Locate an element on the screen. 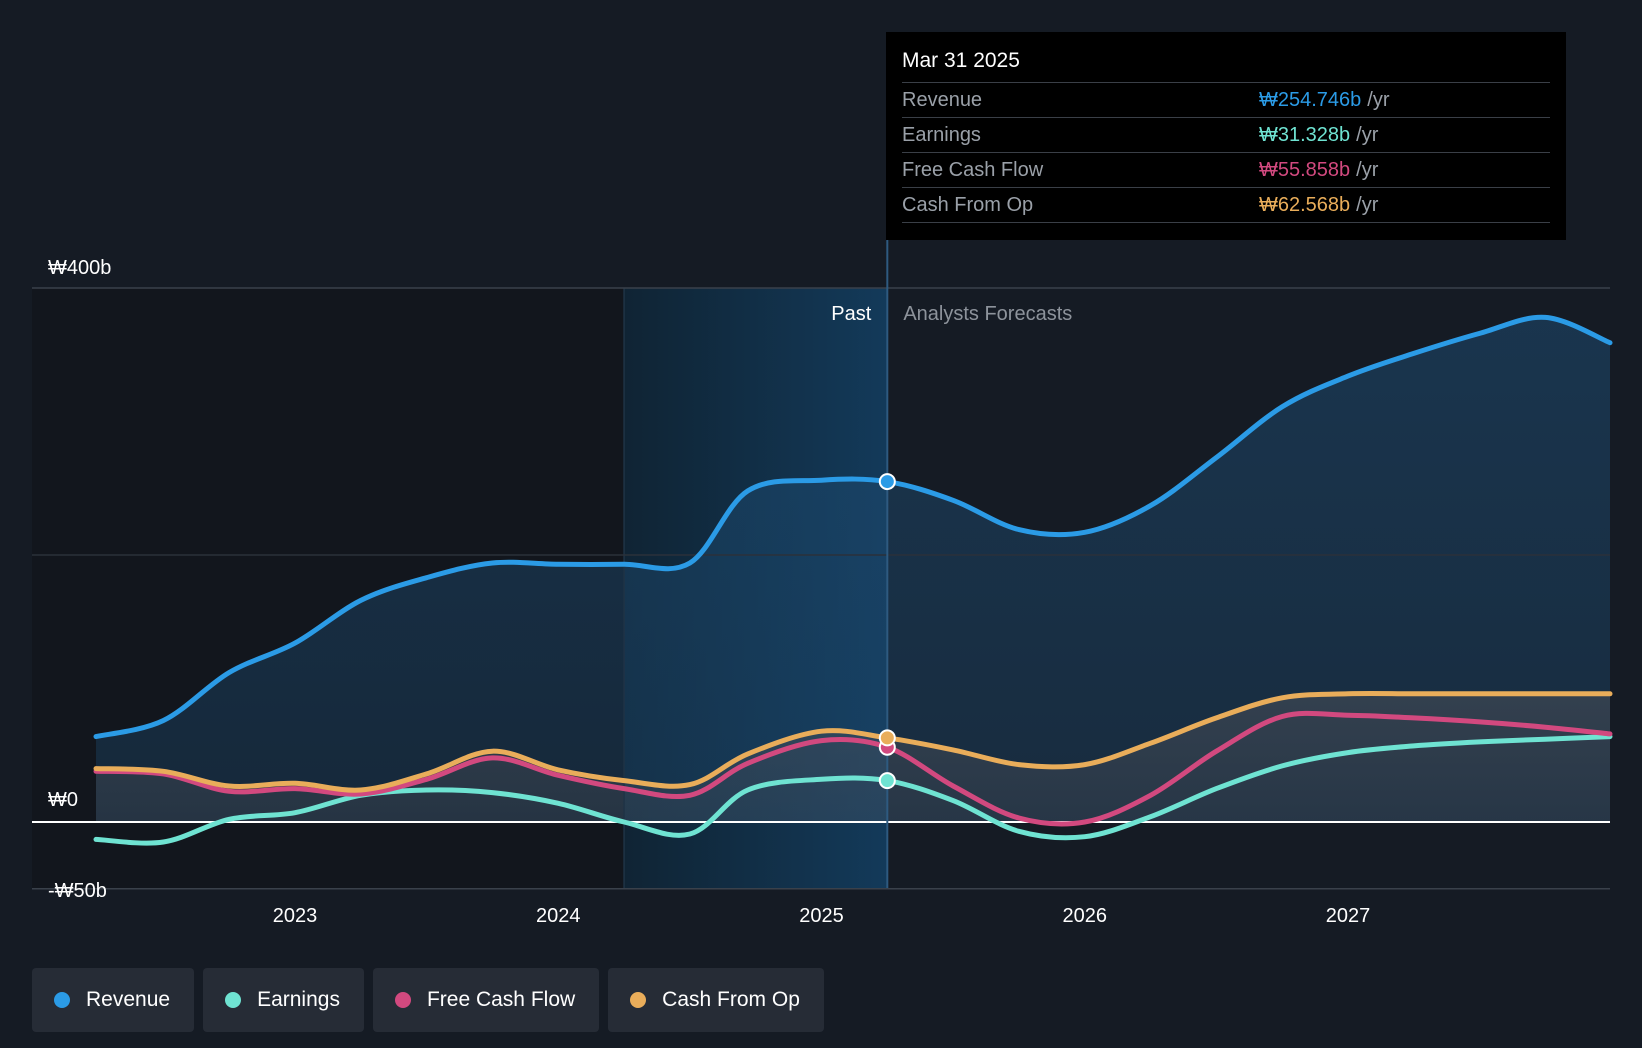 Image resolution: width=1642 pixels, height=1048 pixels. cash-from-op-marker is located at coordinates (887, 738).